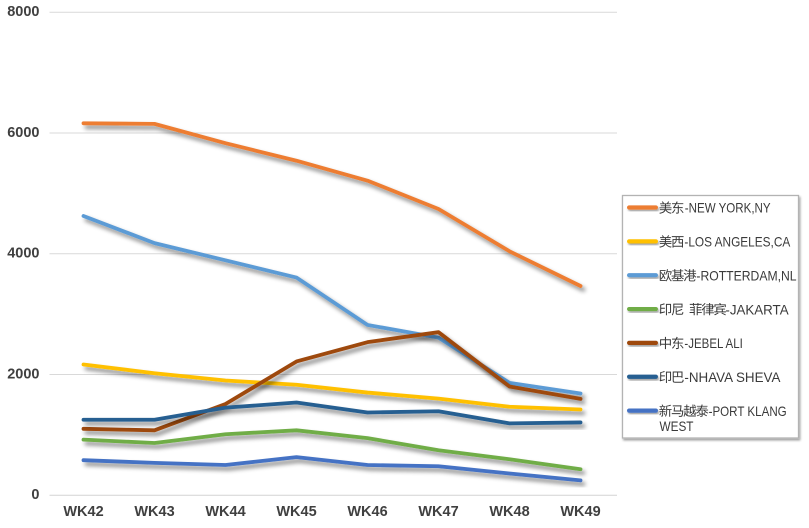  Describe the element at coordinates (83, 512) in the screenshot. I see `svg-text: WK42` at that location.